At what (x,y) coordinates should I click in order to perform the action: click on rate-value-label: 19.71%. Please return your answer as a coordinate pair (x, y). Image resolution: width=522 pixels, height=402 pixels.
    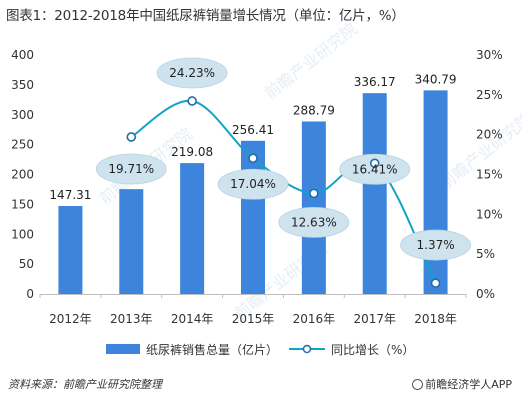
    Looking at the image, I should click on (131, 169).